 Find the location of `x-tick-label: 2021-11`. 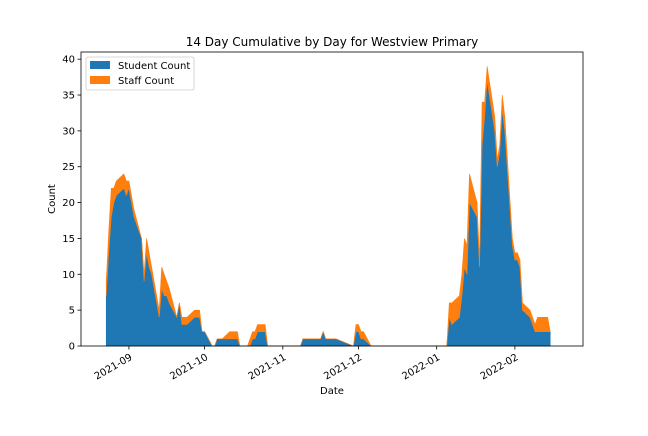

x-tick-label: 2021-11 is located at coordinates (268, 367).